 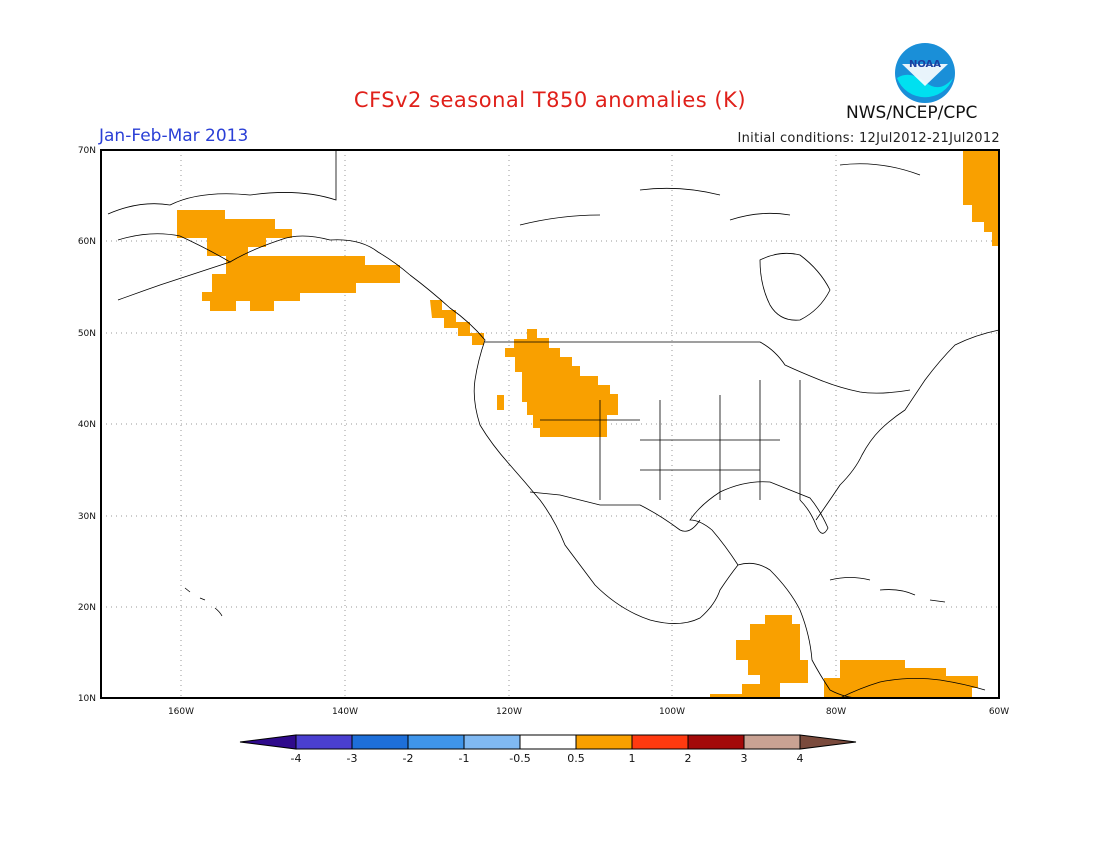 What do you see at coordinates (288, 260) in the screenshot?
I see `anomaly-alaska` at bounding box center [288, 260].